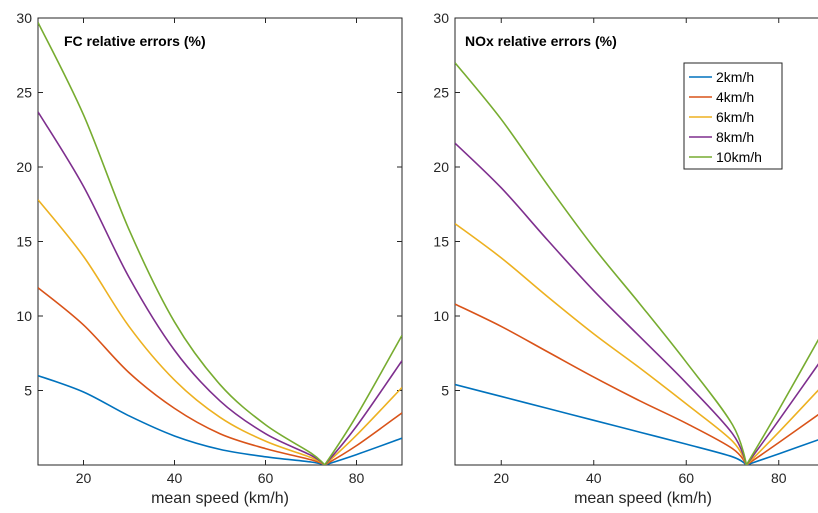 The image size is (818, 513). What do you see at coordinates (636, 424) in the screenshot?
I see `series-line-nox-2km-h` at bounding box center [636, 424].